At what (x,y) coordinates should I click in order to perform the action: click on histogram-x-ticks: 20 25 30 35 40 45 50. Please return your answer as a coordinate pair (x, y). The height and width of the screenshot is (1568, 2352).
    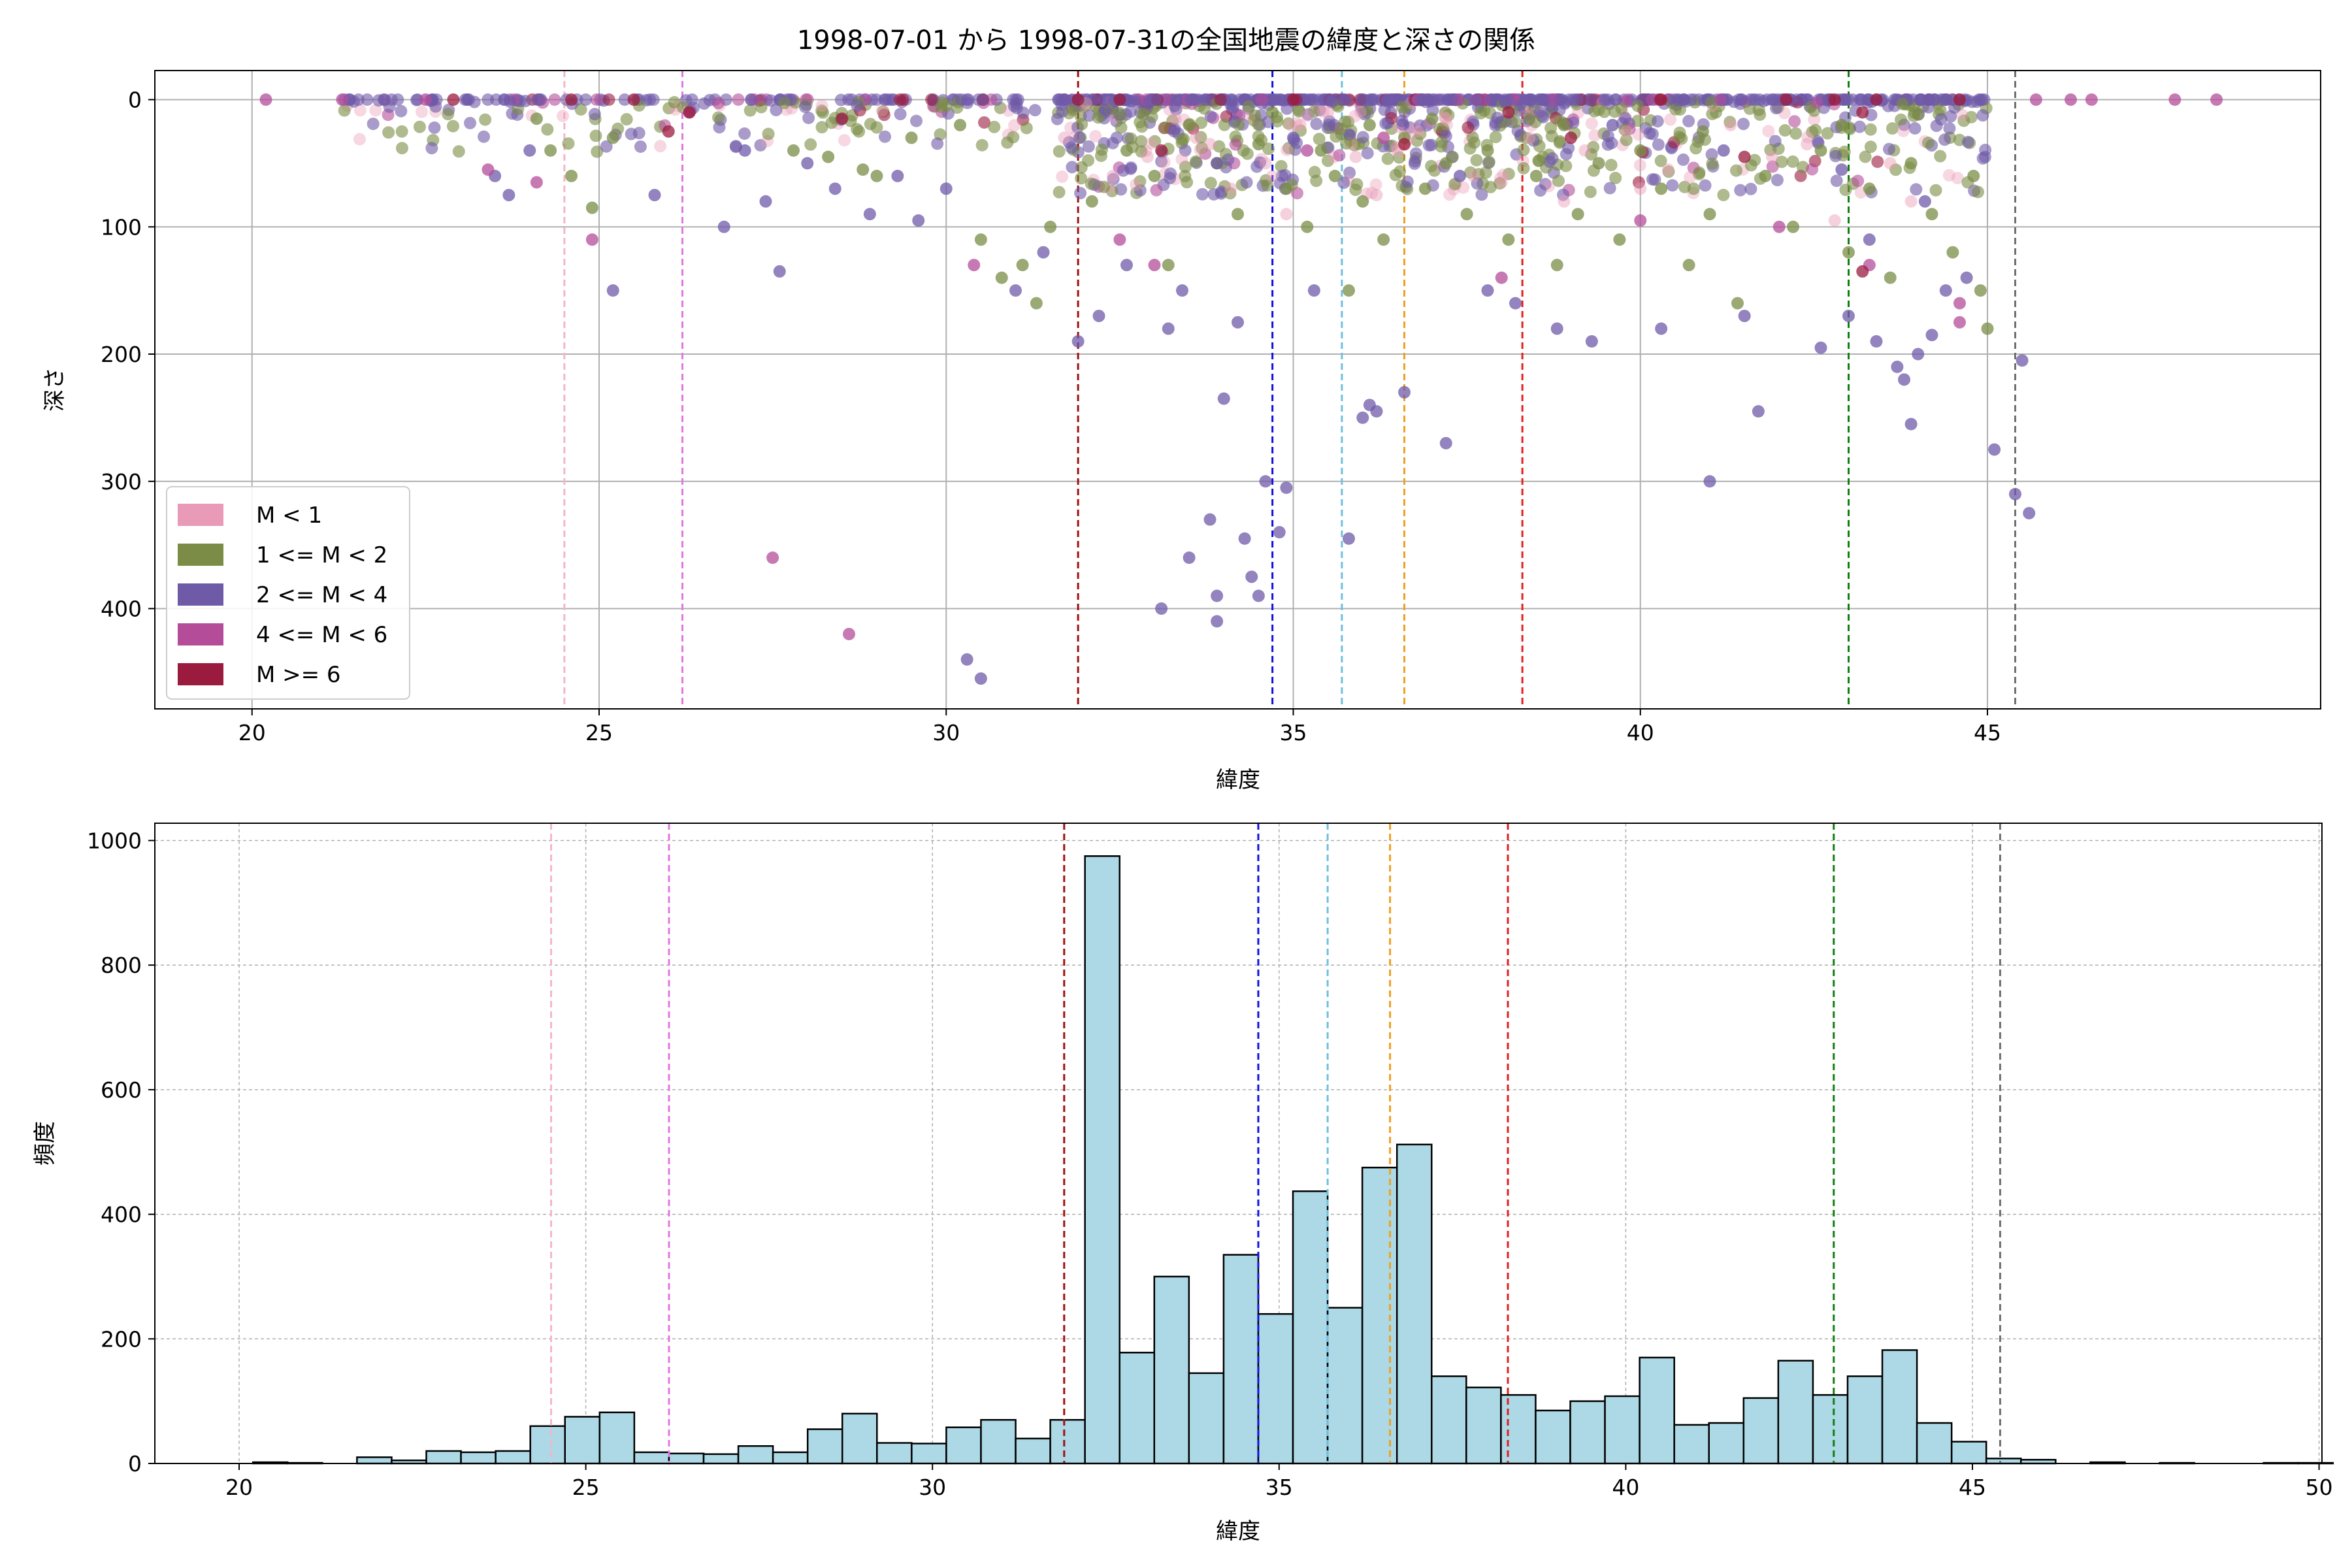
    Looking at the image, I should click on (1279, 1481).